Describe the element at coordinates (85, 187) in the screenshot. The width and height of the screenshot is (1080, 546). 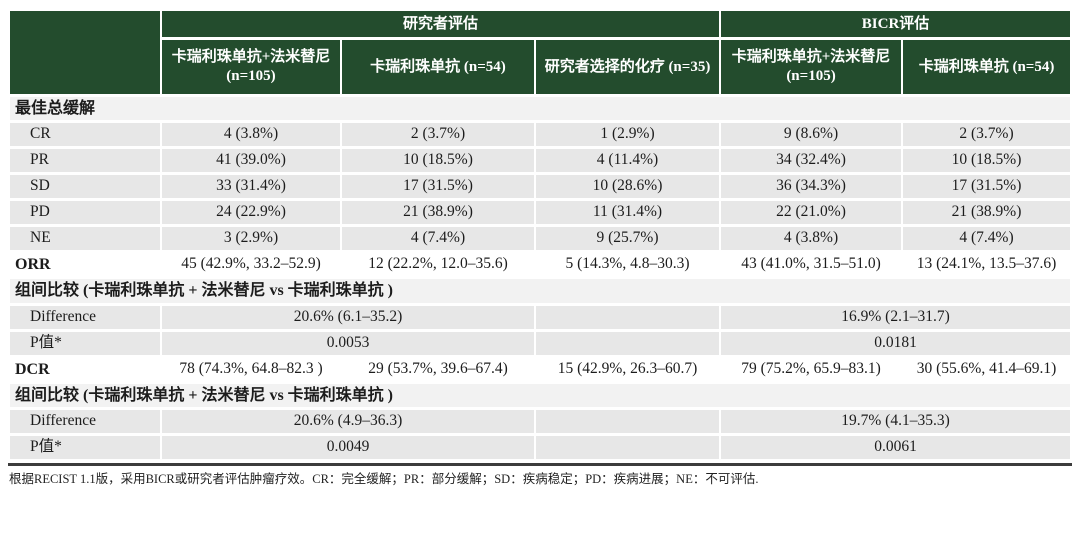
I see `row-label: SD` at that location.